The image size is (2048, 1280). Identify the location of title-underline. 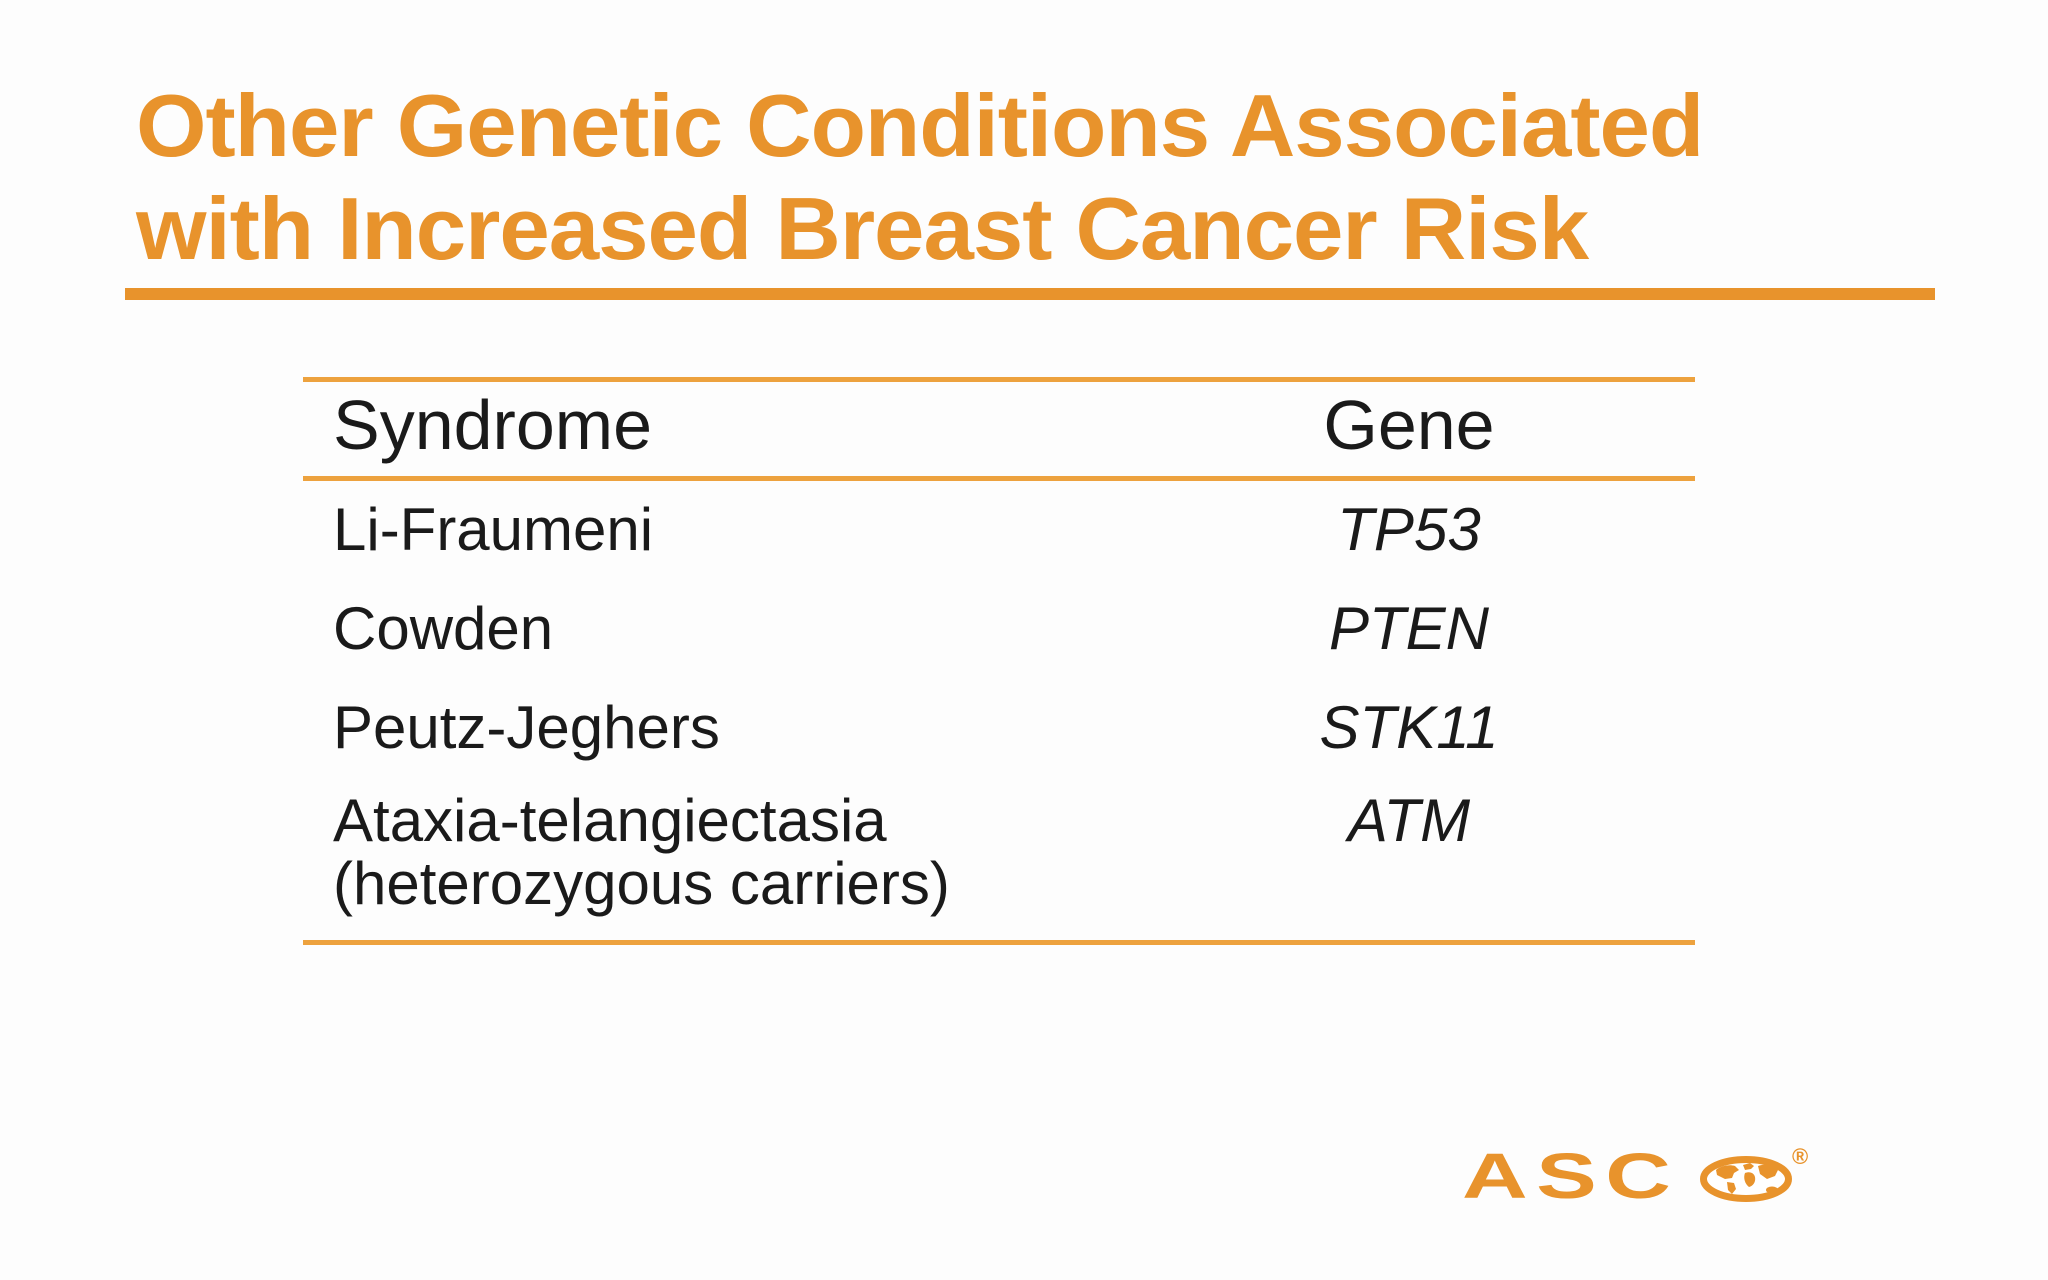
(1030, 294).